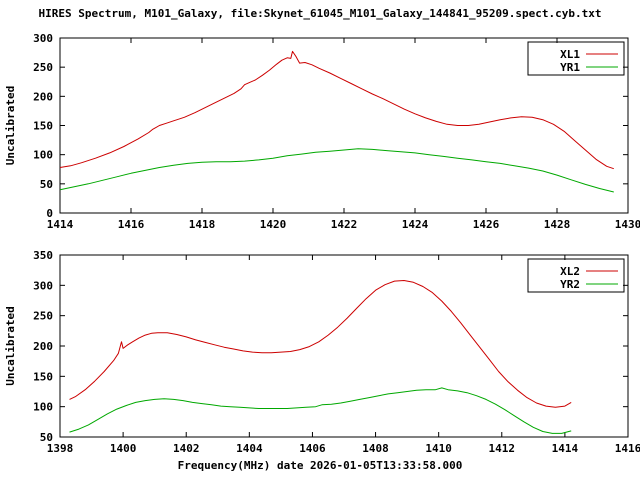  What do you see at coordinates (43, 255) in the screenshot?
I see `y-tick-label: 350` at bounding box center [43, 255].